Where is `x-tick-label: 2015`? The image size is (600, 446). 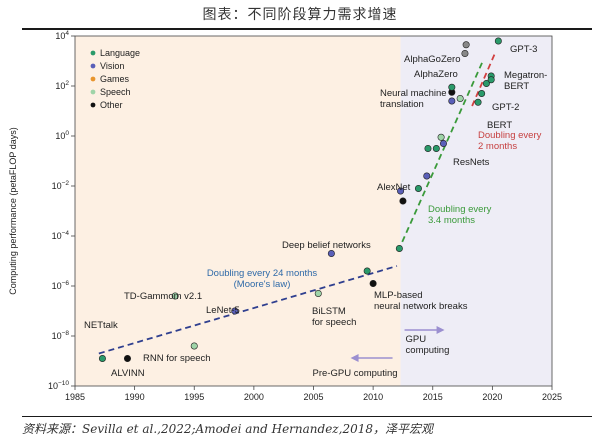 x-tick-label: 2015 is located at coordinates (433, 397).